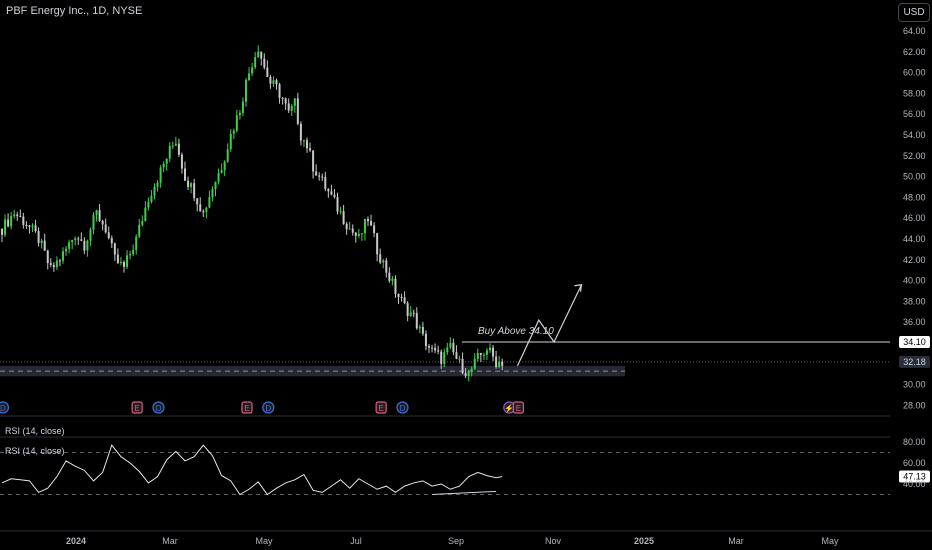 The image size is (932, 550). Describe the element at coordinates (914, 12) in the screenshot. I see `currency-button: USD` at that location.